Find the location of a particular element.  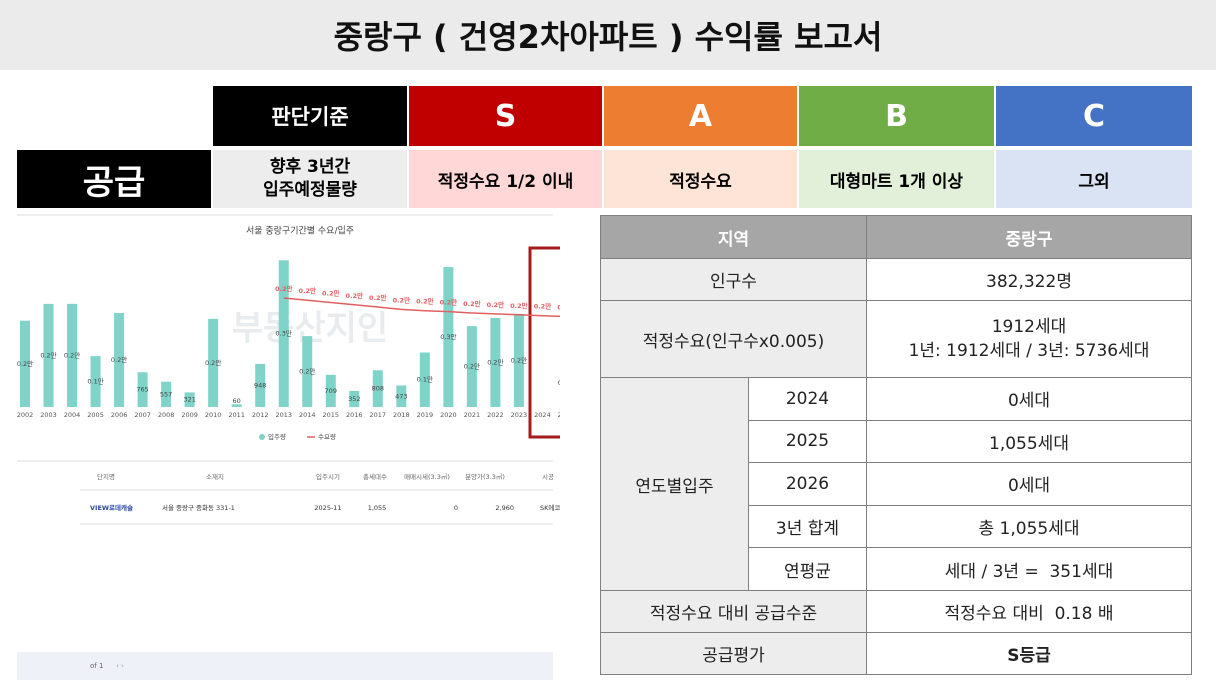

value-cell: 총 1,055세대 is located at coordinates (1029, 526).